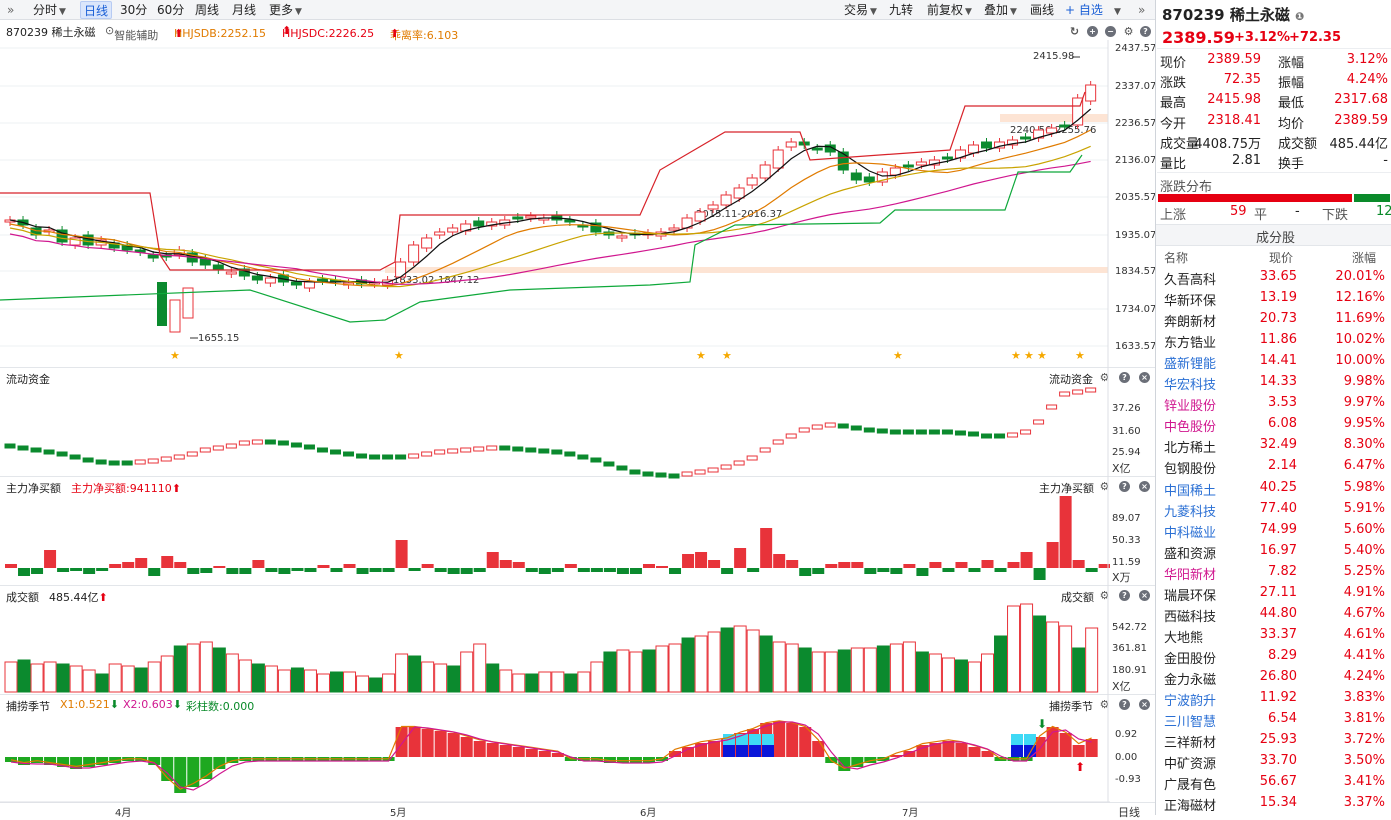  What do you see at coordinates (1074, 31) in the screenshot?
I see `refresh-icon: ↻` at bounding box center [1074, 31].